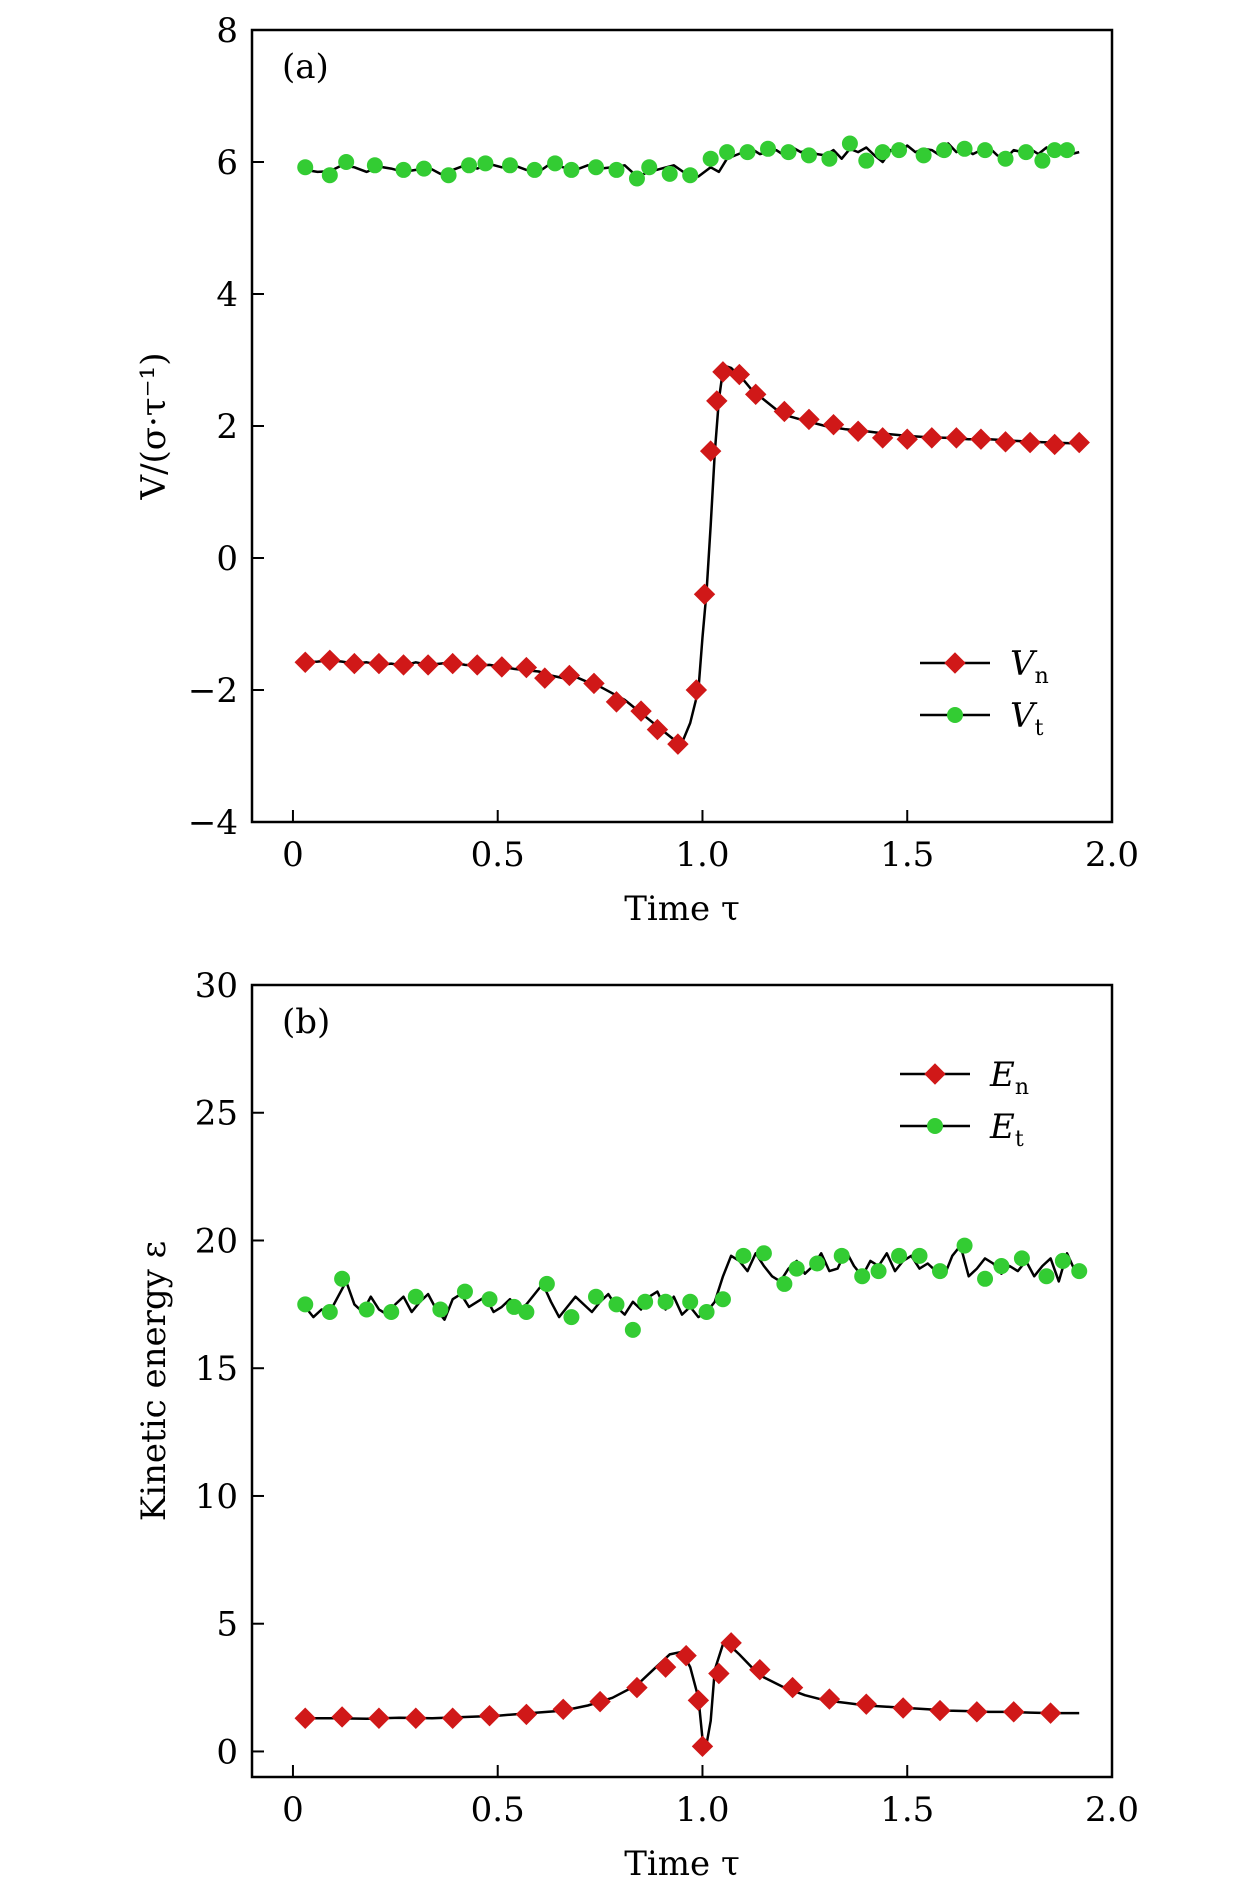  I want to click on y-tick-label: 5, so click(227, 1625).